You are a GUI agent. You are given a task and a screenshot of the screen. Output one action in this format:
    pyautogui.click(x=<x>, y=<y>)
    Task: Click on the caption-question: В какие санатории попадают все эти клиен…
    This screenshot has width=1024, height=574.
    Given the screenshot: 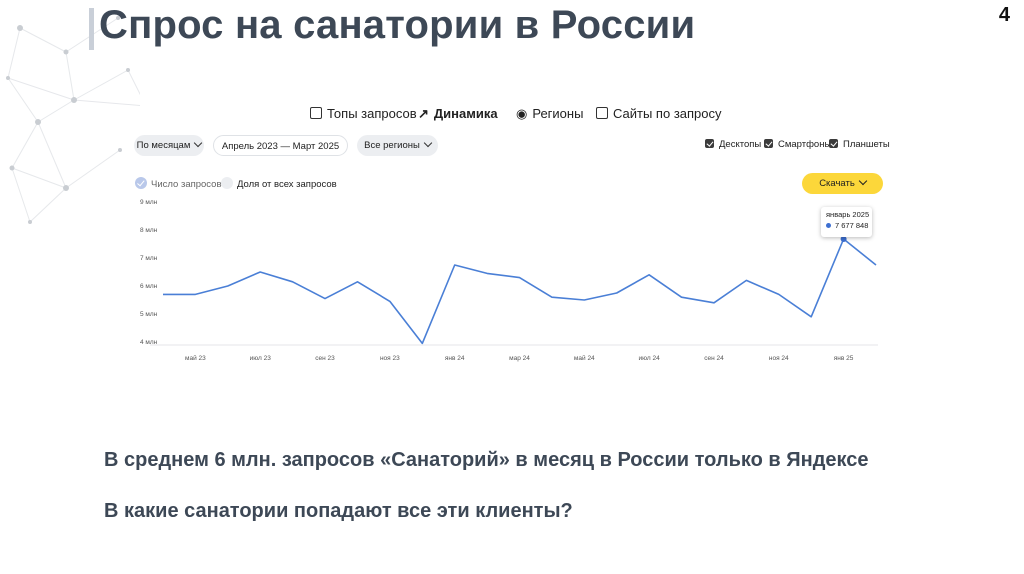 What is the action you would take?
    pyautogui.click(x=338, y=511)
    